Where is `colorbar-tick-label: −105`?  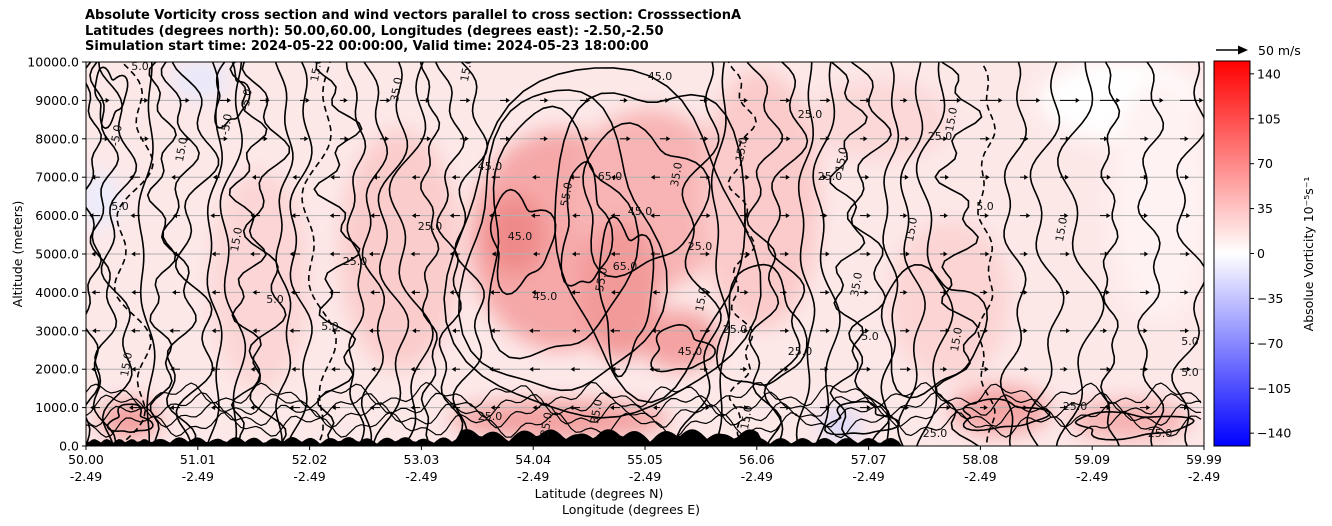 colorbar-tick-label: −105 is located at coordinates (1274, 388).